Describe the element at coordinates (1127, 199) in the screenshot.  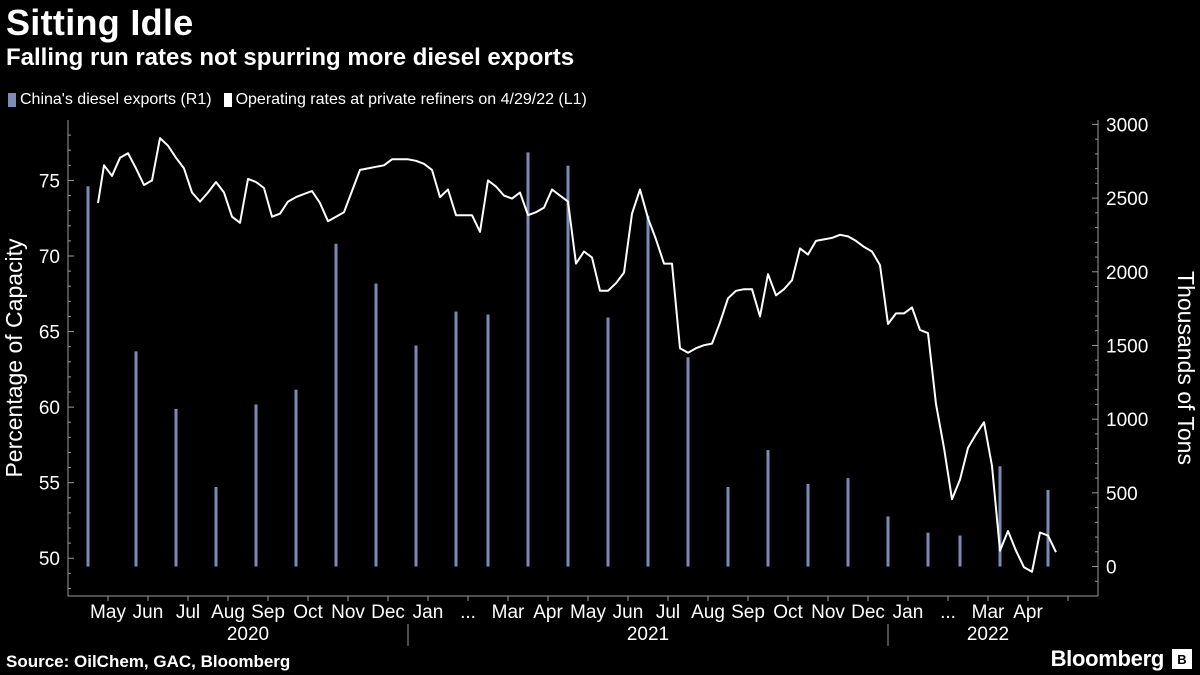
I see `right-axis-tick-label: 2500` at that location.